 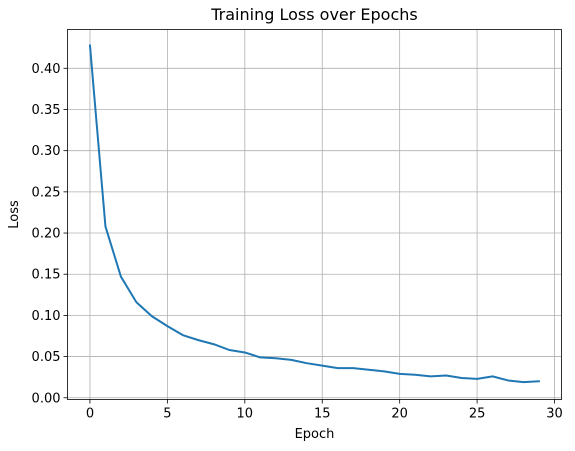 What do you see at coordinates (314, 14) in the screenshot?
I see `chart-title: Training Loss over Epochs` at bounding box center [314, 14].